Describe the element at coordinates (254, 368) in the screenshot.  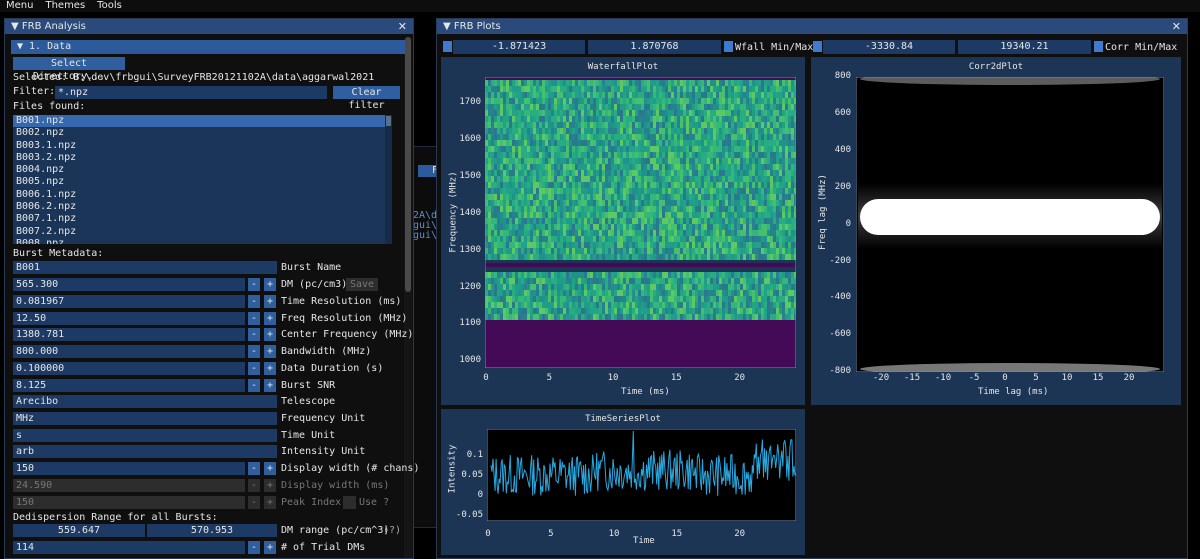
I see `data-duration-minus-button: -` at that location.